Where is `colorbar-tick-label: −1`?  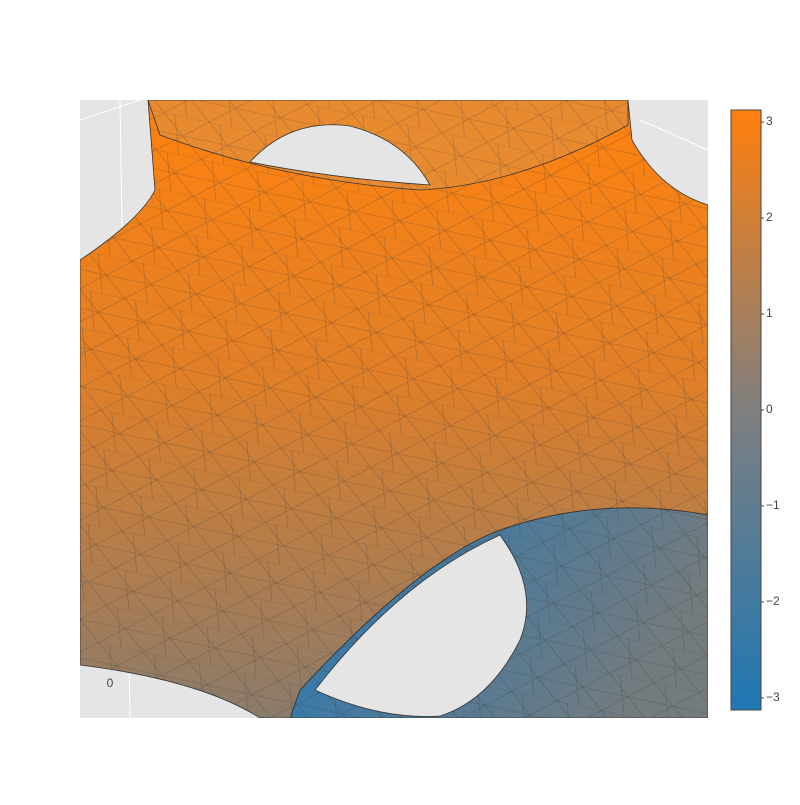
colorbar-tick-label: −1 is located at coordinates (773, 505).